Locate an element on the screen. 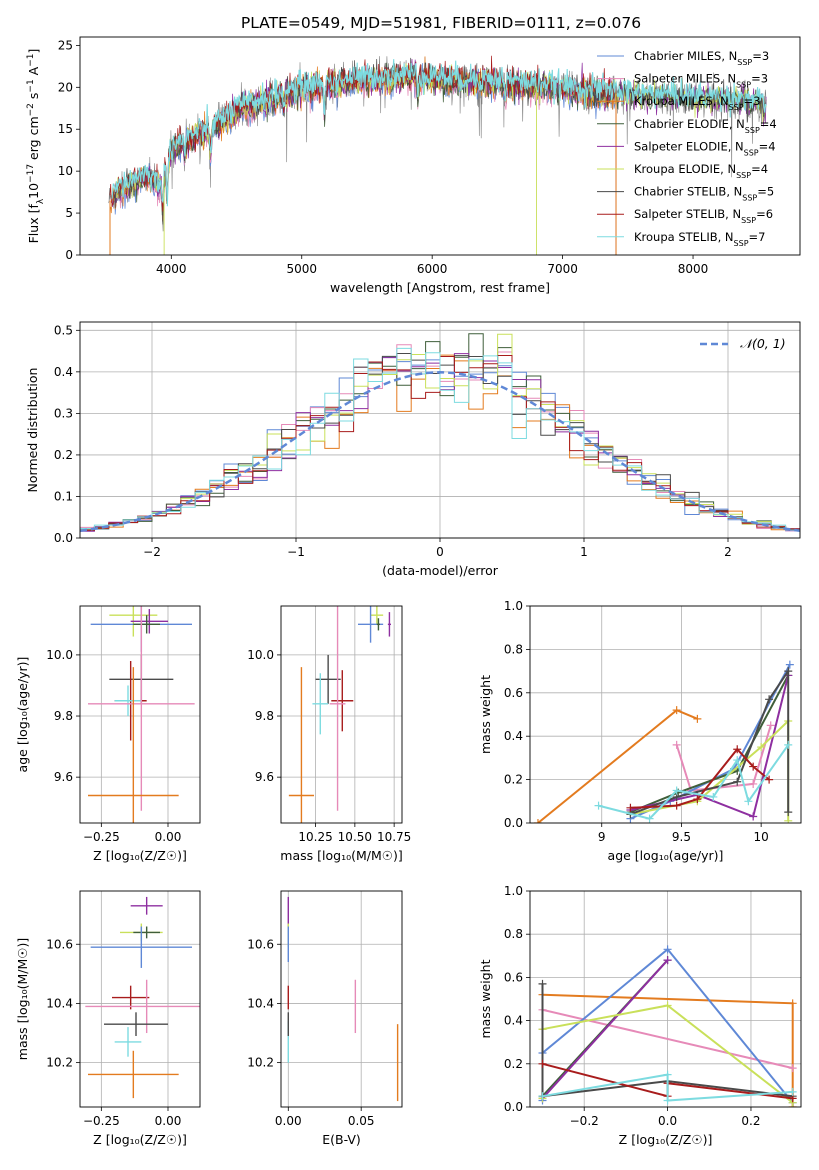 The height and width of the screenshot is (1170, 819). legend-value: =6 is located at coordinates (764, 214).